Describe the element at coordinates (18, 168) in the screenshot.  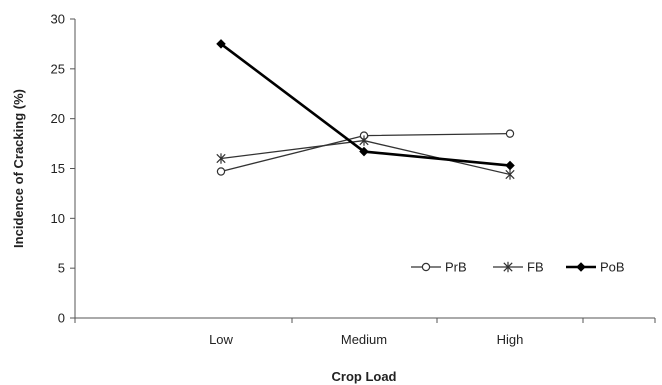
I see `y-axis-title: Incidence of Cracking (%)` at that location.